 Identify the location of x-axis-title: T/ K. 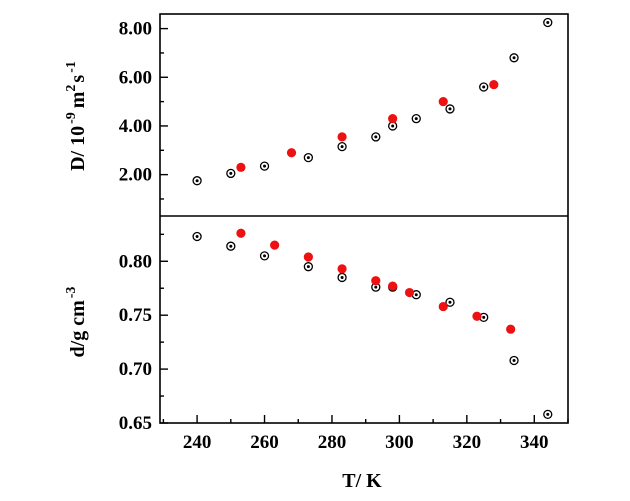
(362, 481).